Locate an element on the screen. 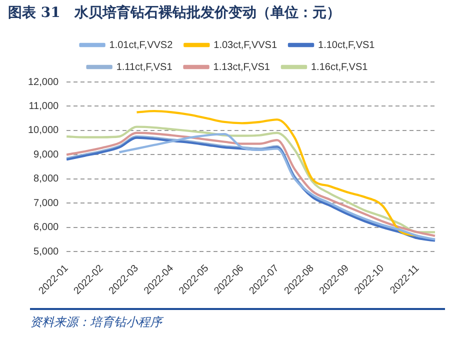 This screenshot has height=340, width=455. legend-label: 1.10ct,F,VS1 is located at coordinates (347, 45).